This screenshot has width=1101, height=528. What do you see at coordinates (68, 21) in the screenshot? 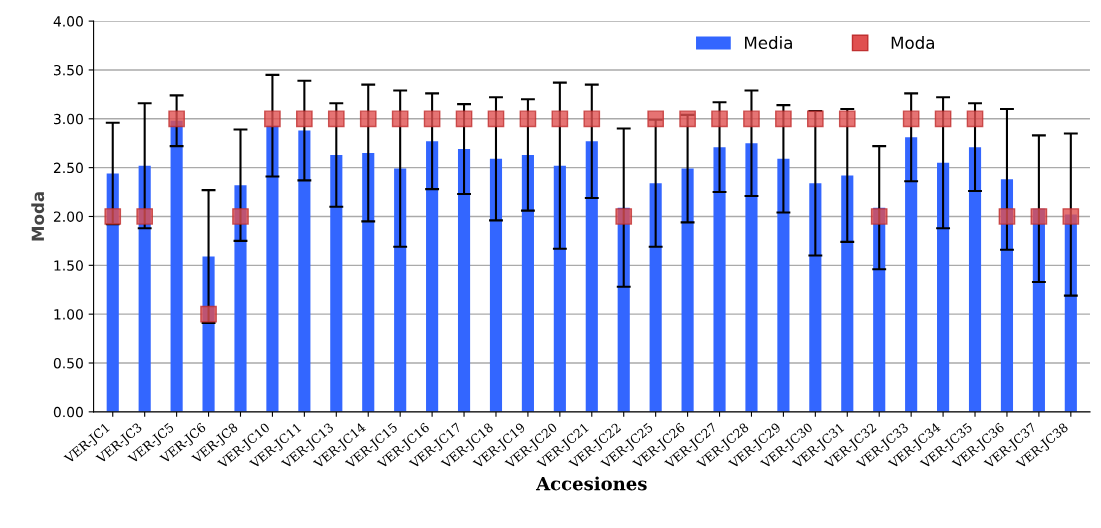
I see `y-tick-label: 4.00` at bounding box center [68, 21].